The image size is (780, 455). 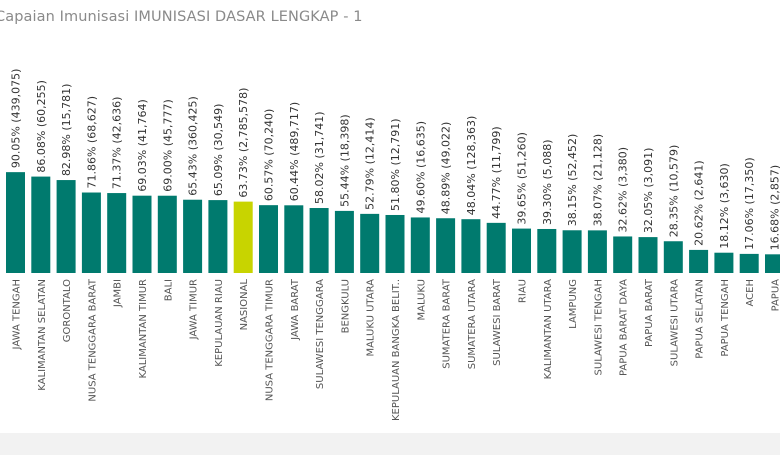 I want to click on data-label: 16.68% (2,857), so click(x=774, y=208).